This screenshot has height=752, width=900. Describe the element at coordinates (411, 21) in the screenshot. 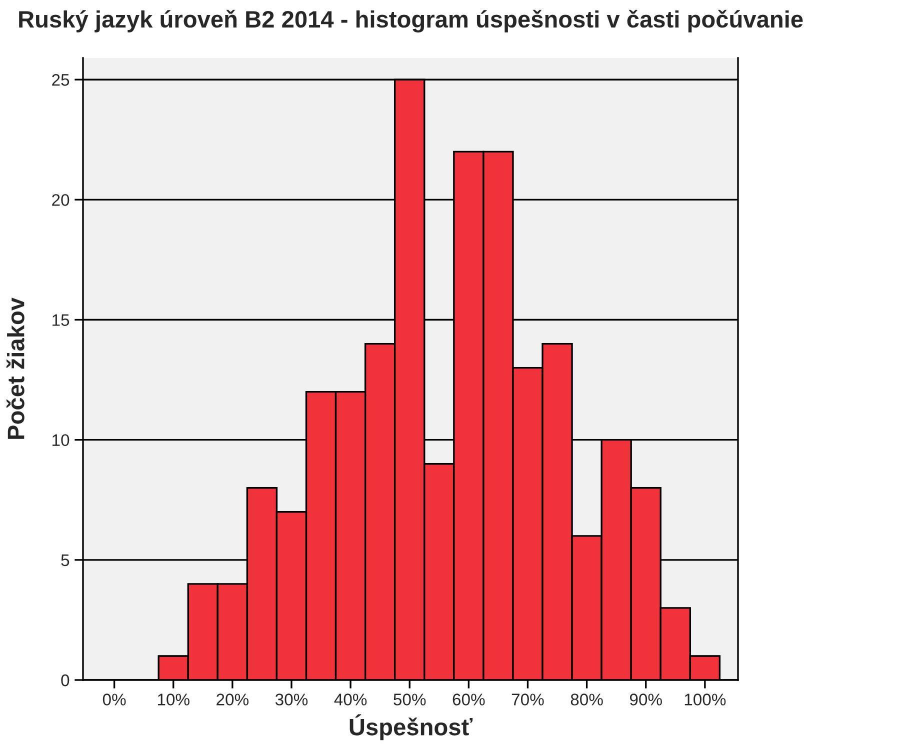

I see `chart-title: Ruský jazyk úroveň B2 2014 - histogram úspešnosti v časti počúvanie` at that location.